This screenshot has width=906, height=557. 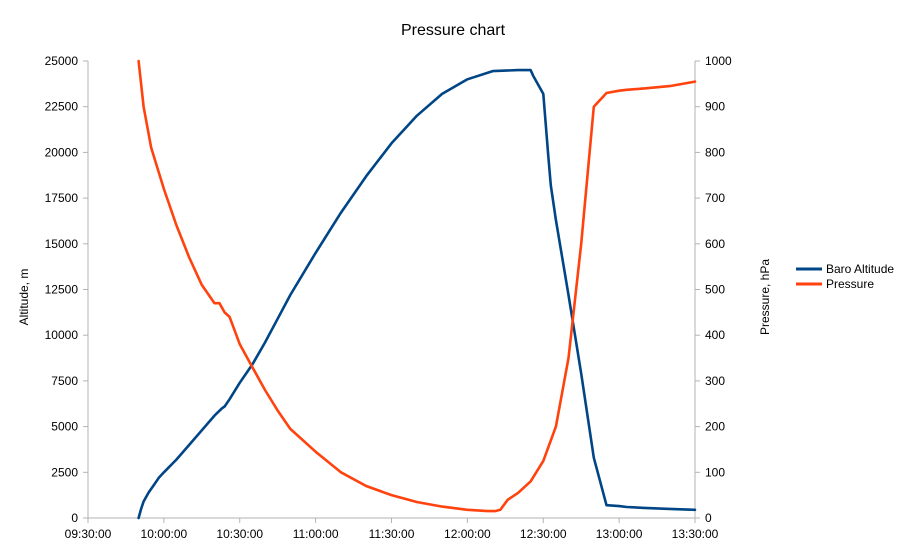 I want to click on y2-tick-label: 100, so click(x=715, y=472).